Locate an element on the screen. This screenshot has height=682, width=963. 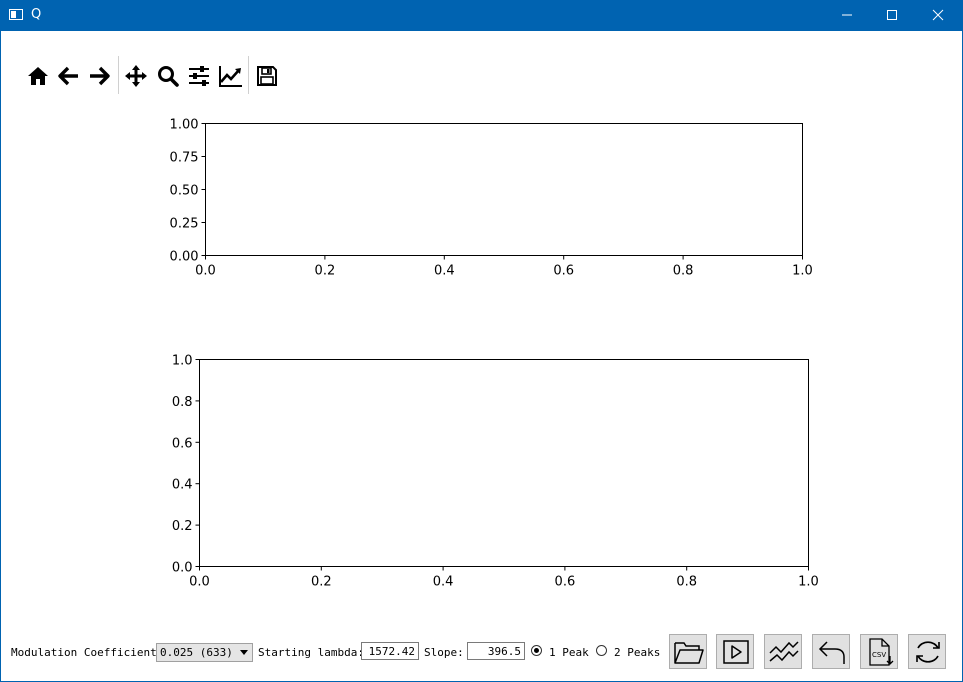
curves-button is located at coordinates (783, 651).